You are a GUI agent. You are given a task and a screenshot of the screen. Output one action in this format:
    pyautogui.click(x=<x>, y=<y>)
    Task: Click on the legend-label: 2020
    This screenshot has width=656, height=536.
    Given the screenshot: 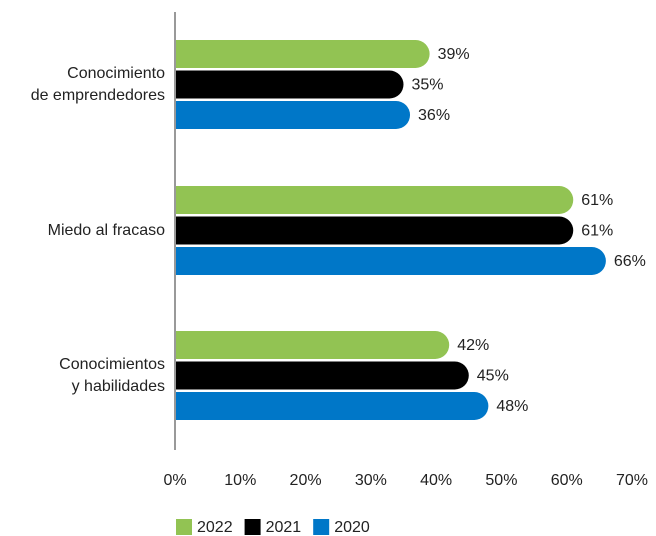 What is the action you would take?
    pyautogui.click(x=352, y=527)
    